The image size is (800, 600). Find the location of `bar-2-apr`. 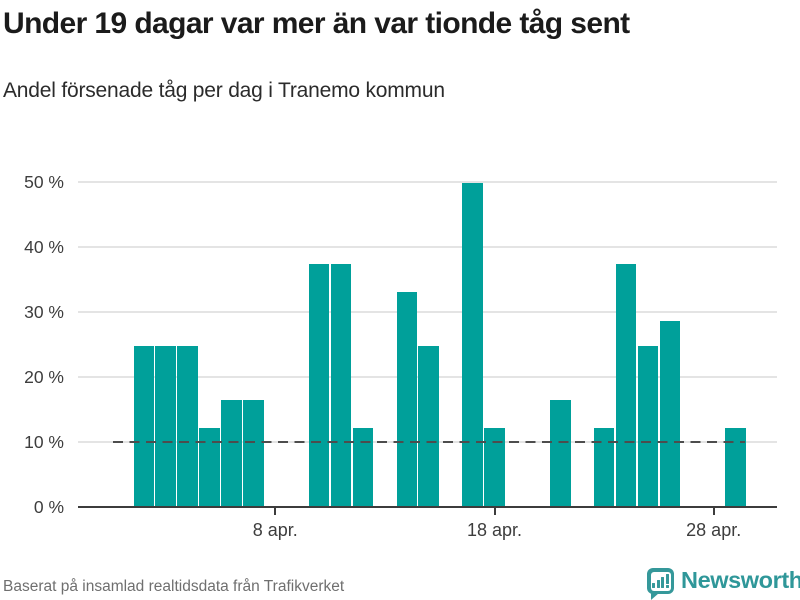

bar-2-apr is located at coordinates (144, 426).